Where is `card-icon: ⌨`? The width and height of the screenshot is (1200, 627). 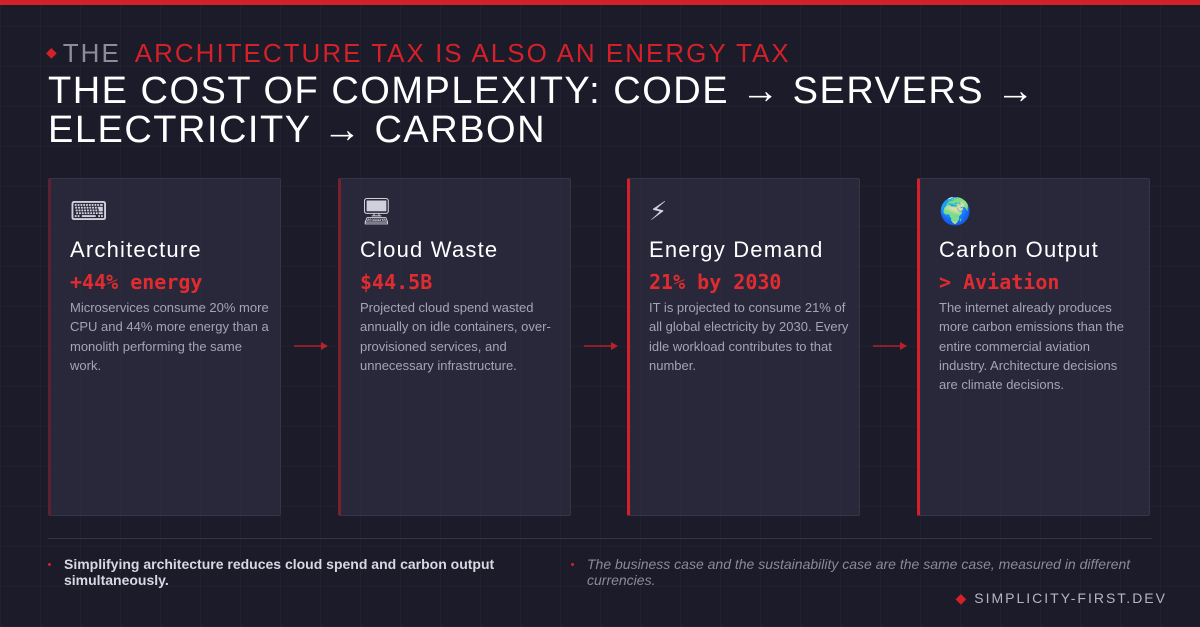
card-icon: ⌨ is located at coordinates (89, 212).